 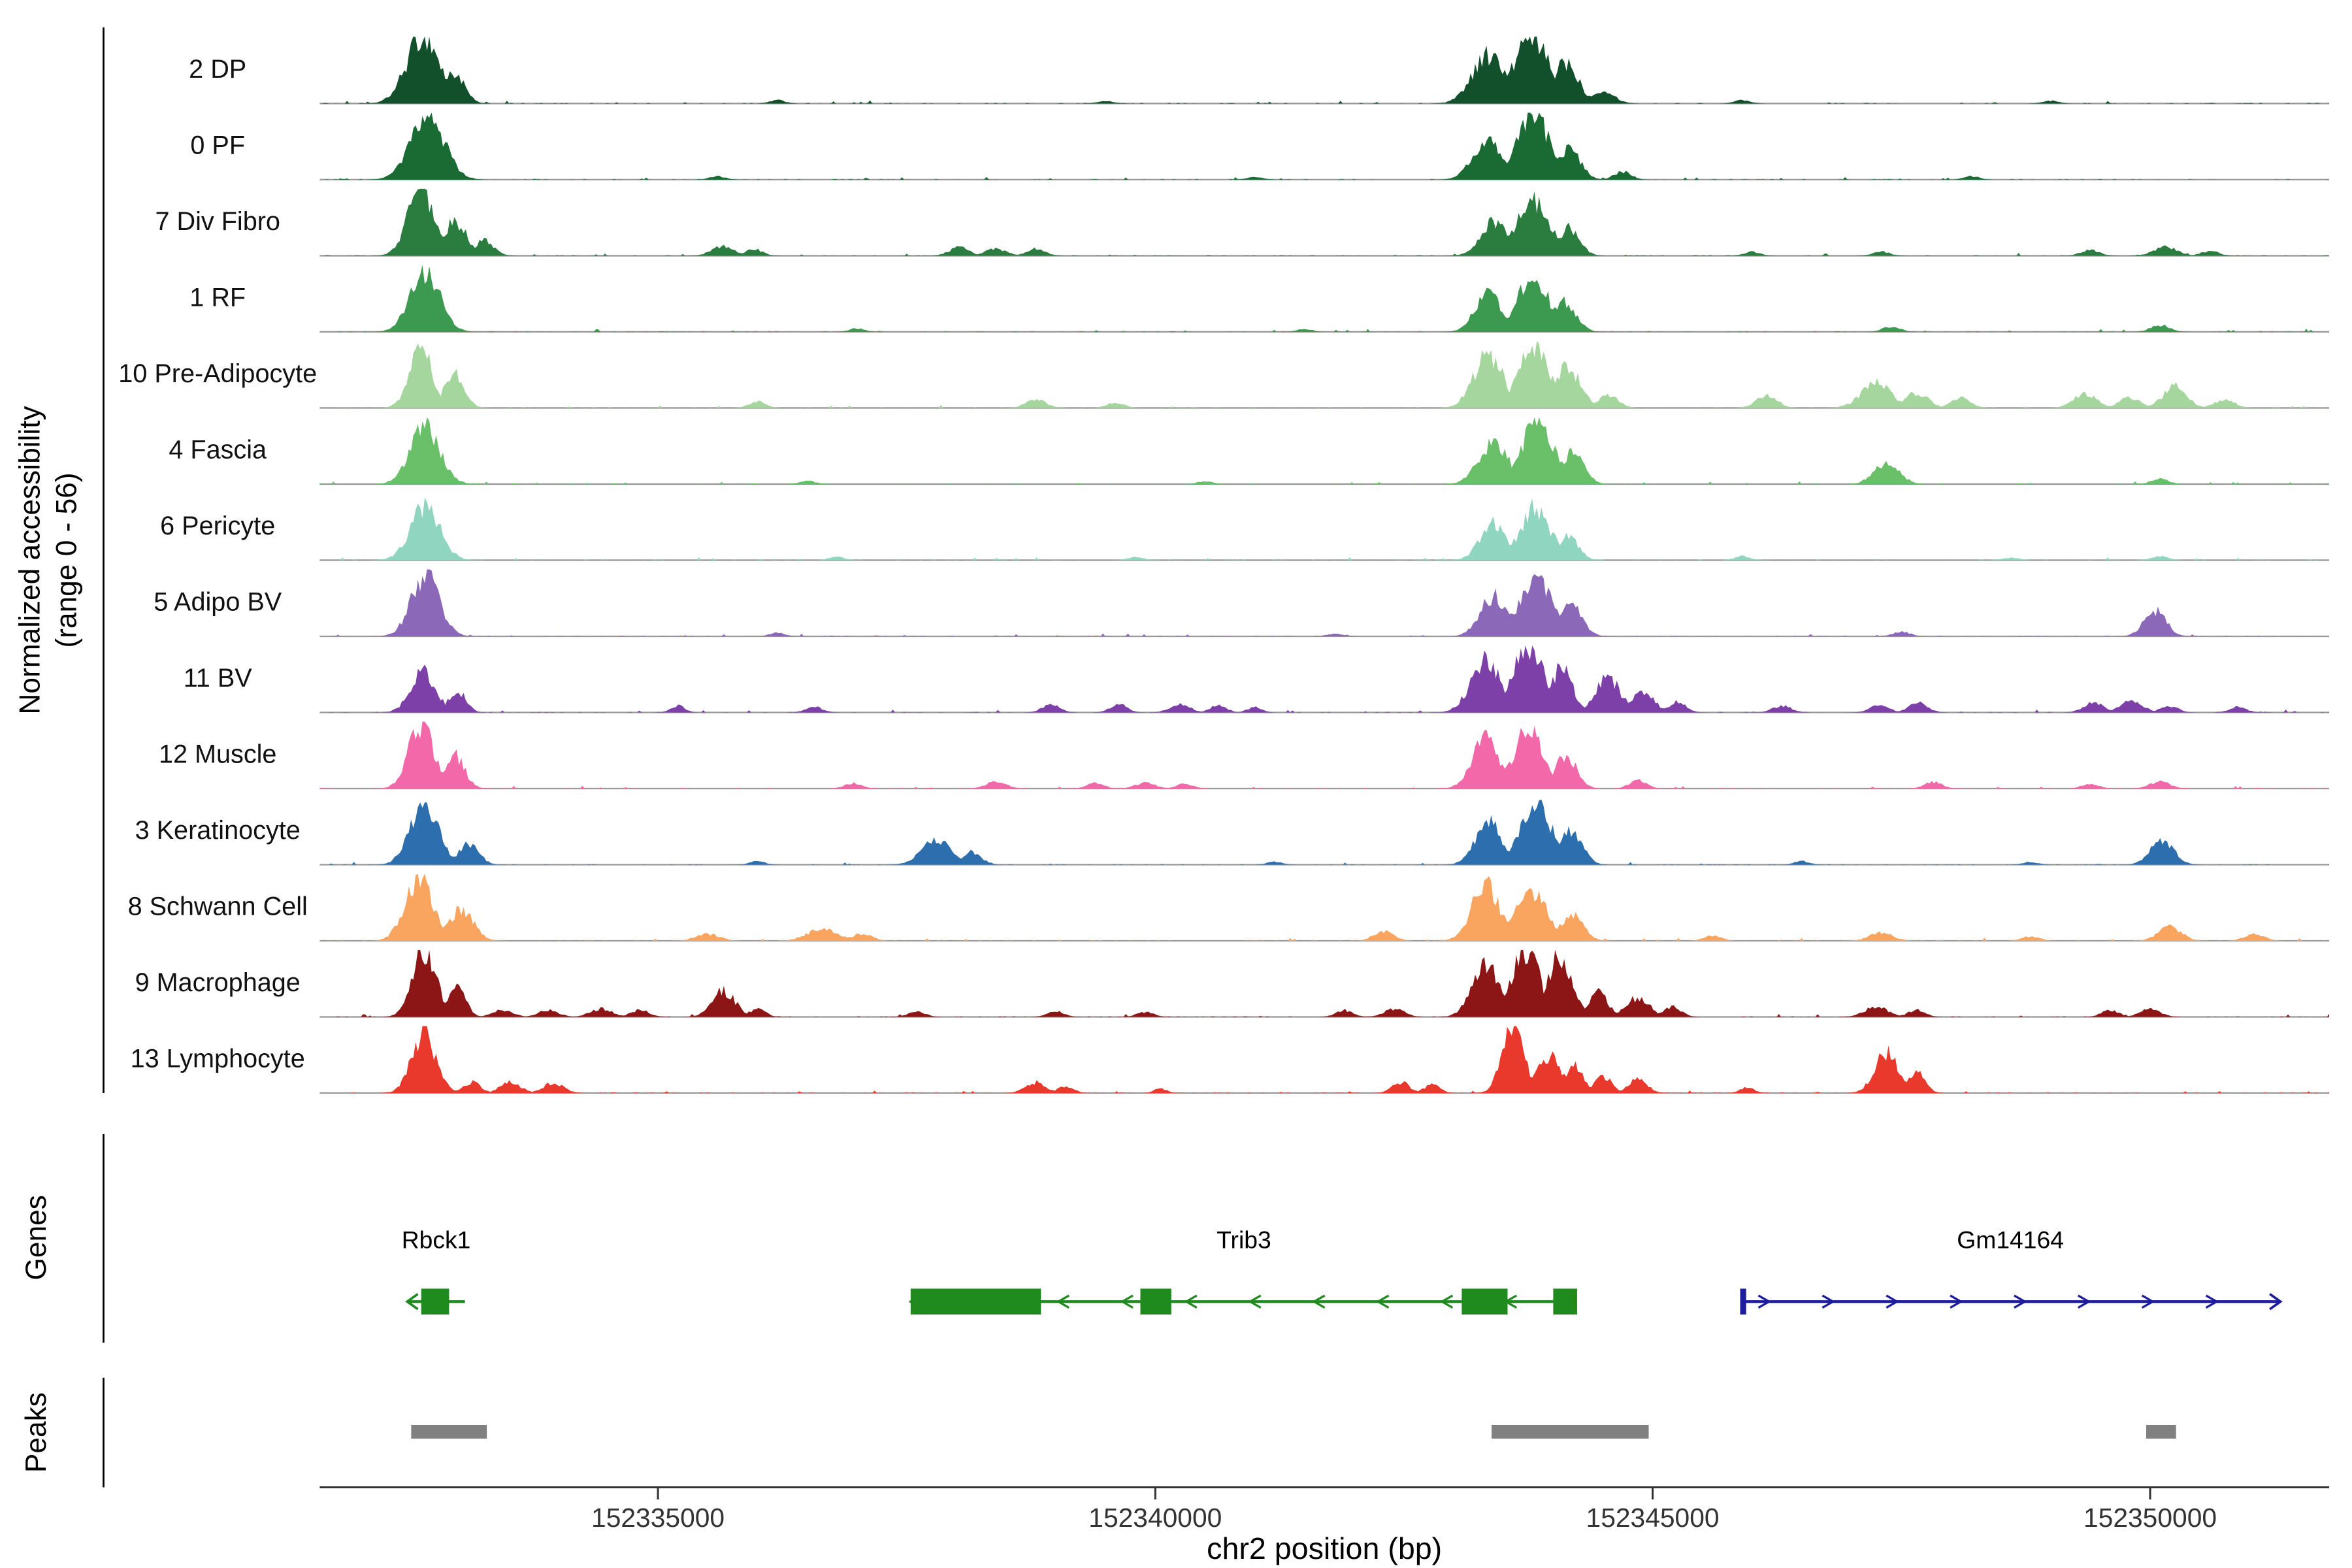 I want to click on x-tick-label: 152350000, so click(x=2150, y=1518).